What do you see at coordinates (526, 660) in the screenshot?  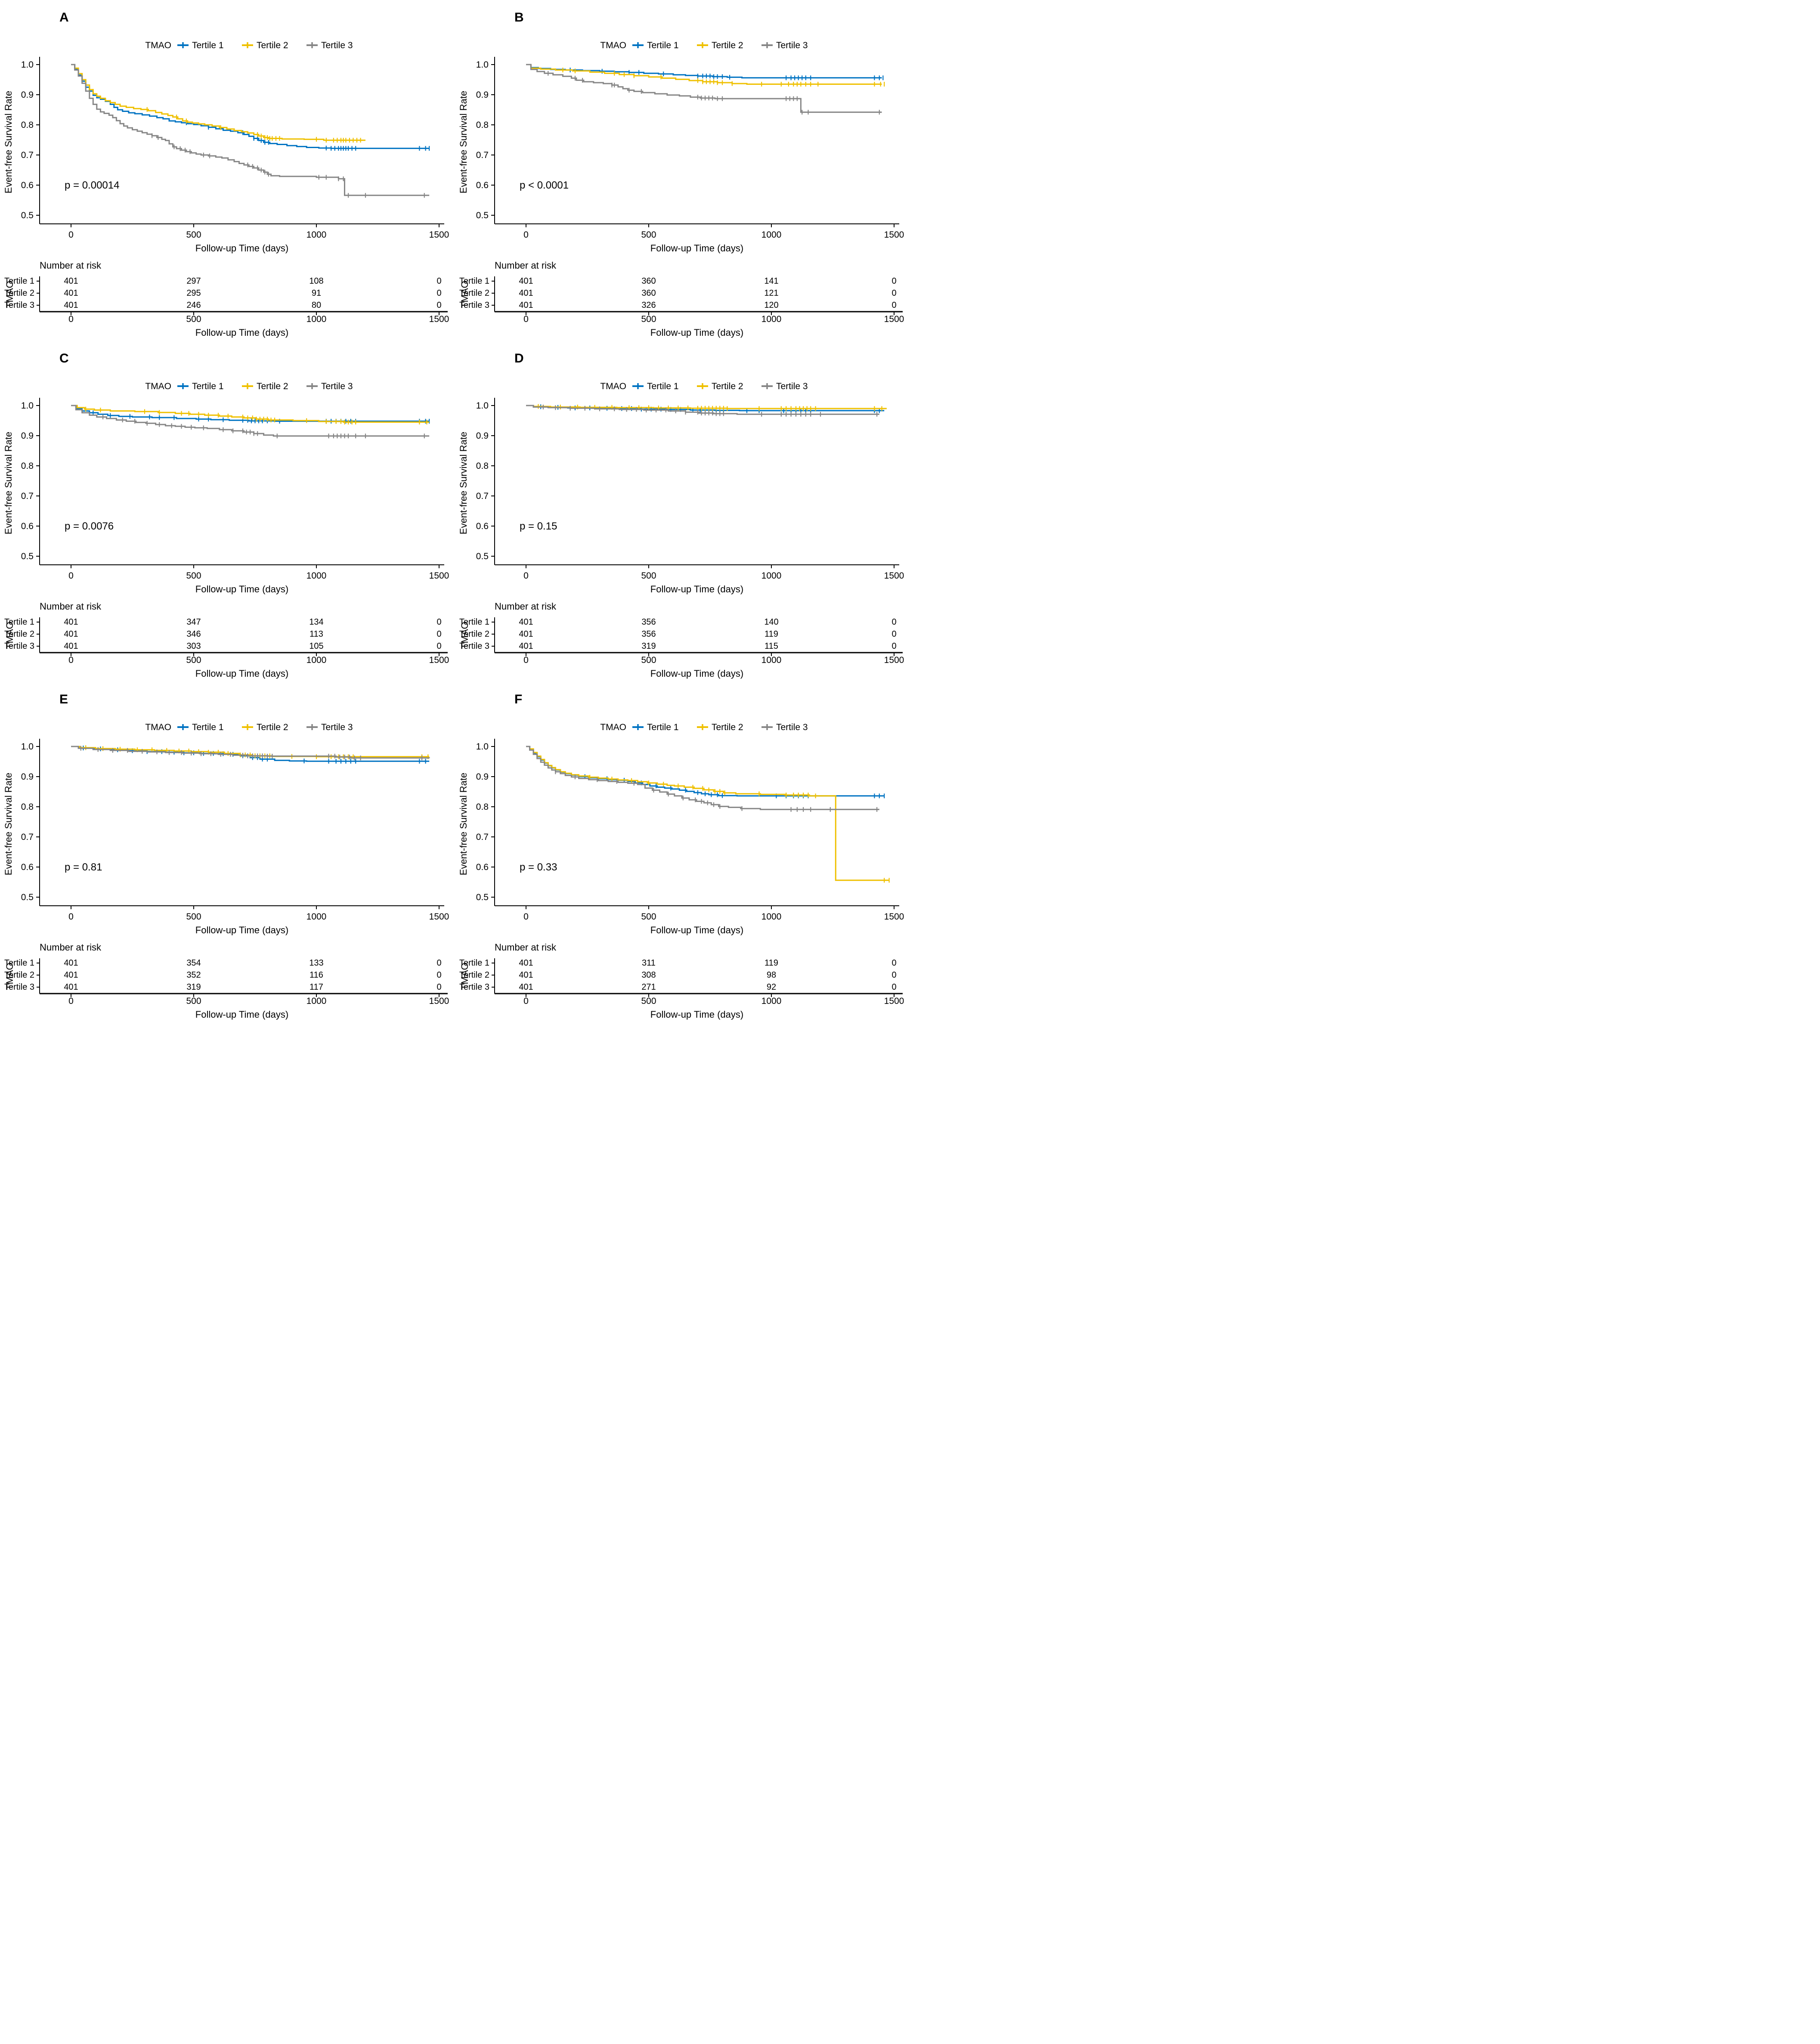 I see `risk-x-tick-label: 0` at bounding box center [526, 660].